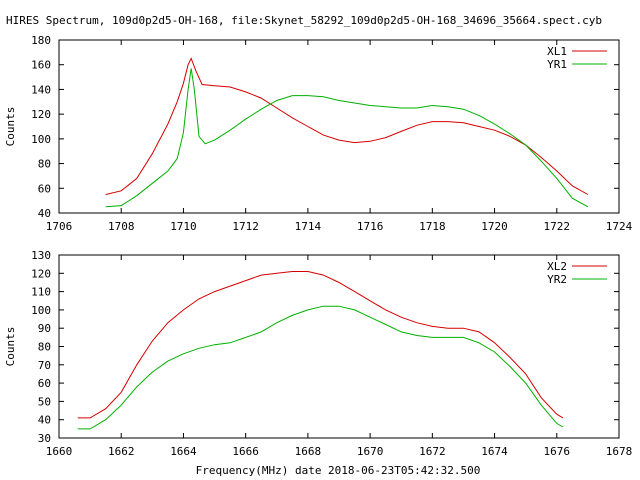  Describe the element at coordinates (41, 65) in the screenshot. I see `y-tick-label: 160` at that location.